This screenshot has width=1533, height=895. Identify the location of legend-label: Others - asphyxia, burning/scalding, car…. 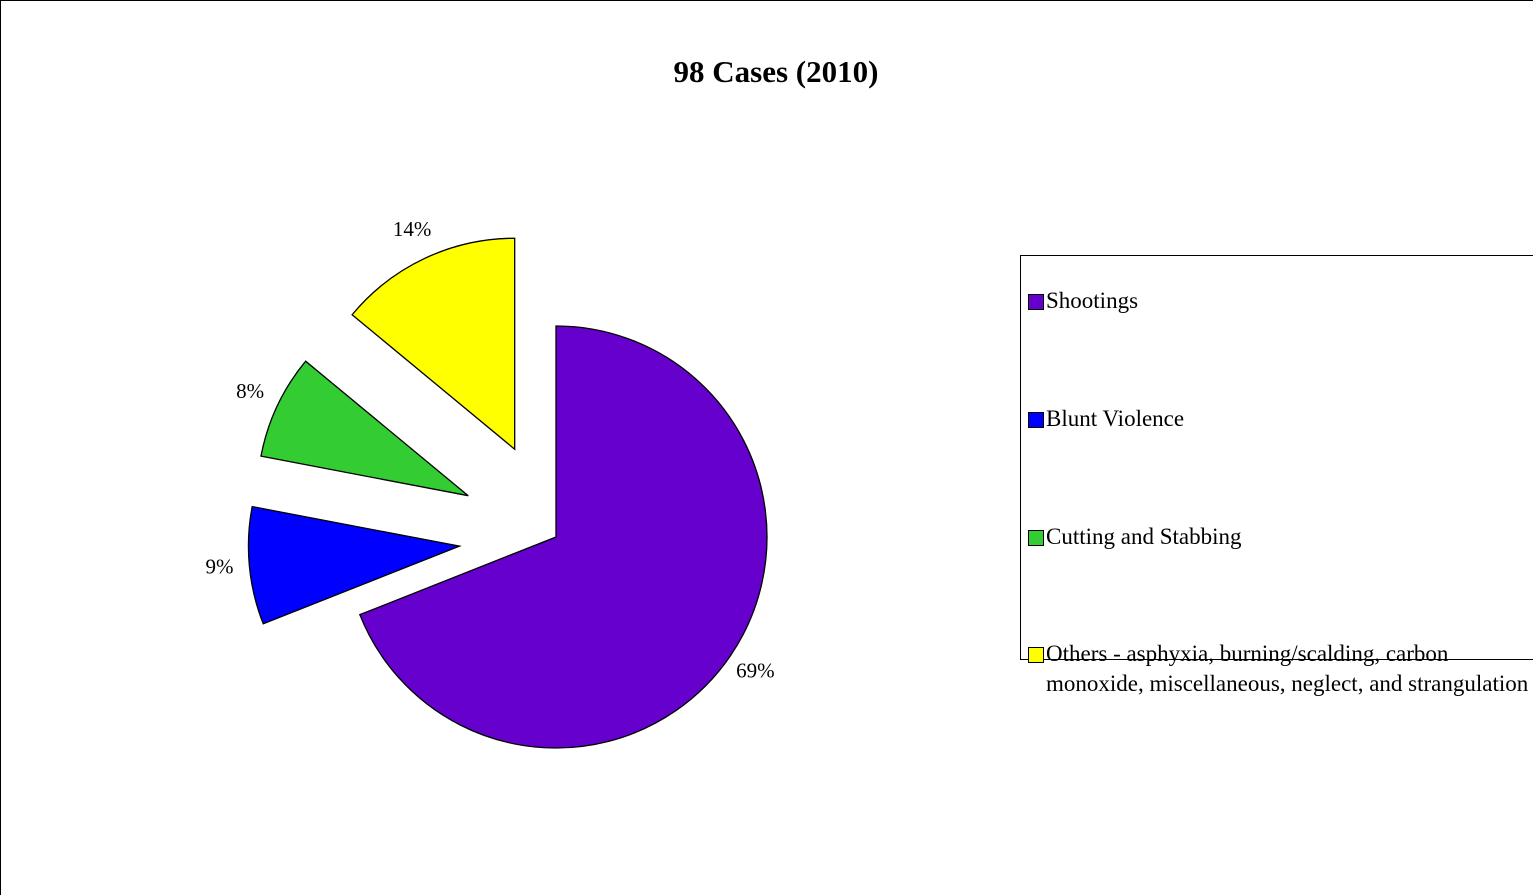
(1287, 668).